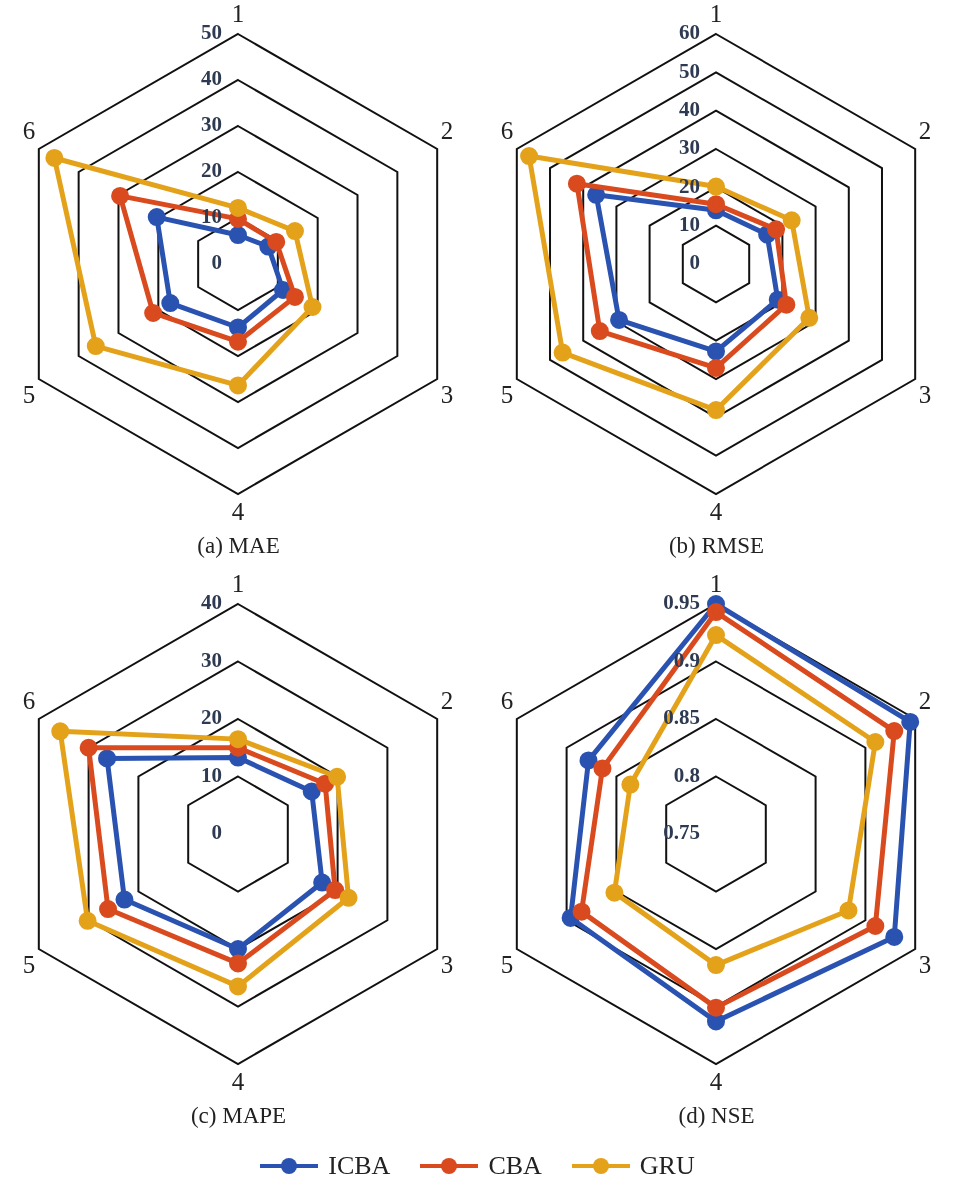 The image size is (955, 1188). What do you see at coordinates (689, 32) in the screenshot?
I see `y-tick-label: 60` at bounding box center [689, 32].